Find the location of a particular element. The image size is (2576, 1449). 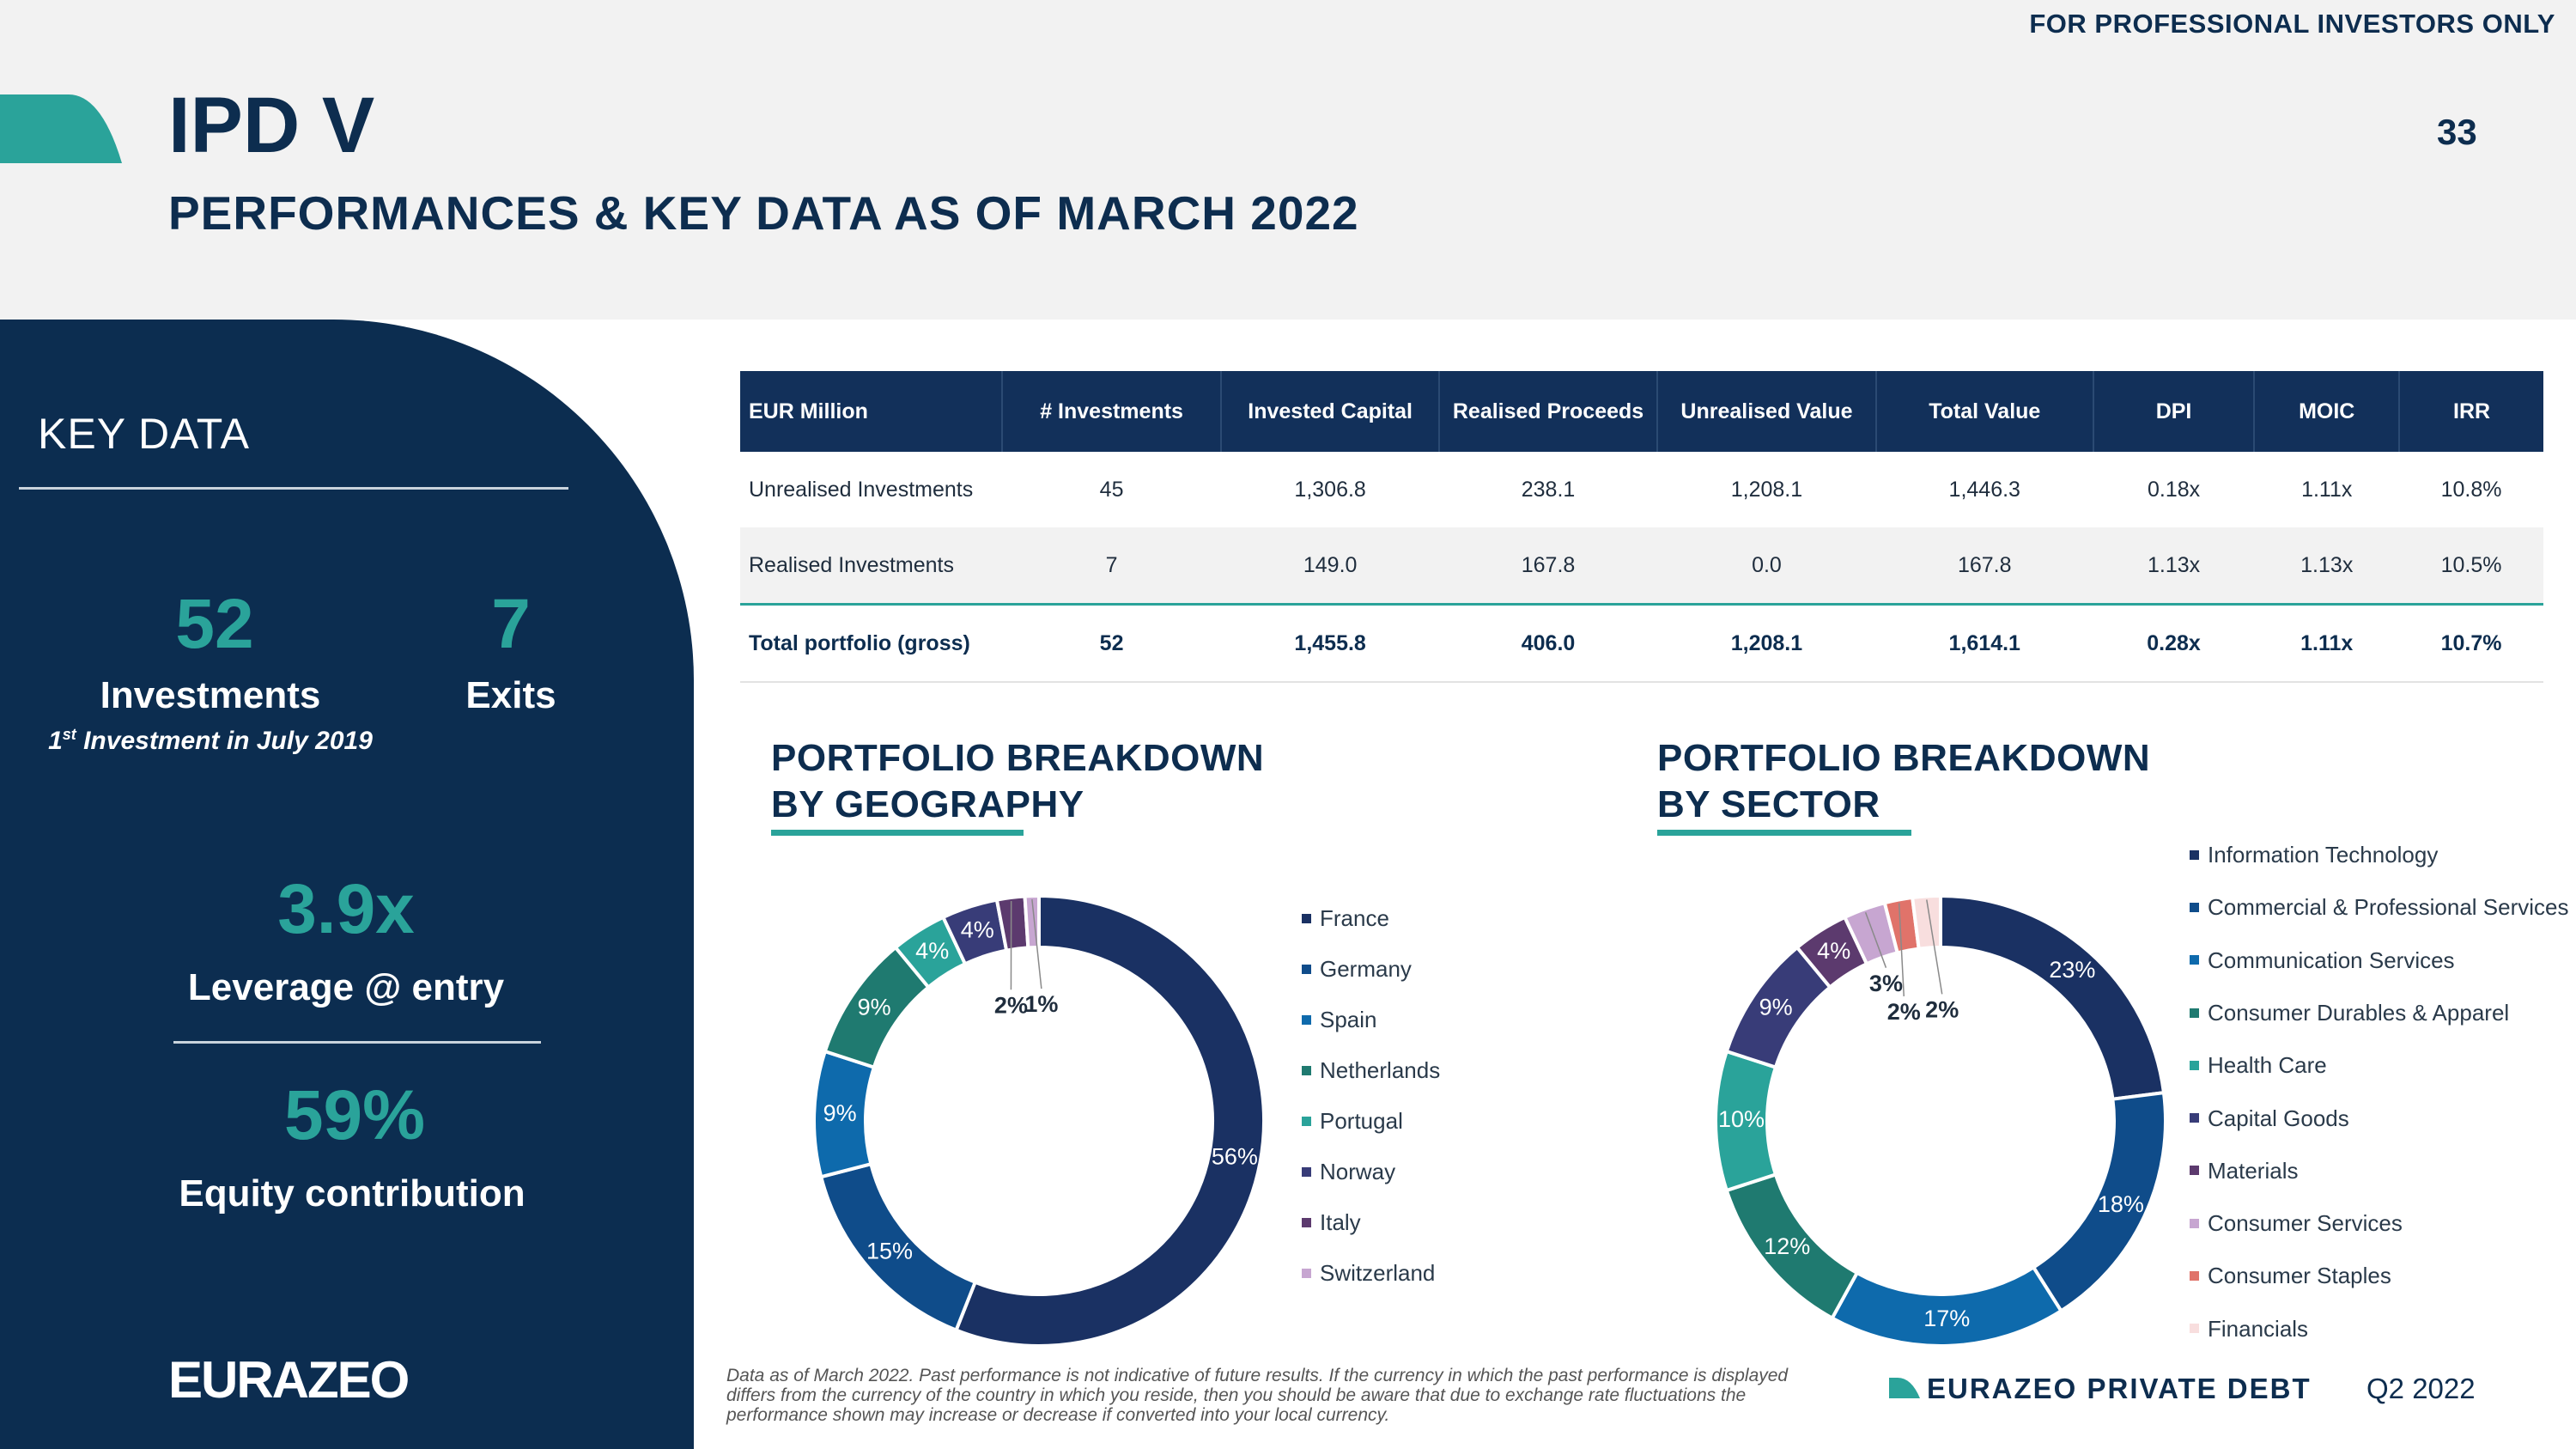

slice-information-technology is located at coordinates (2053, 997).